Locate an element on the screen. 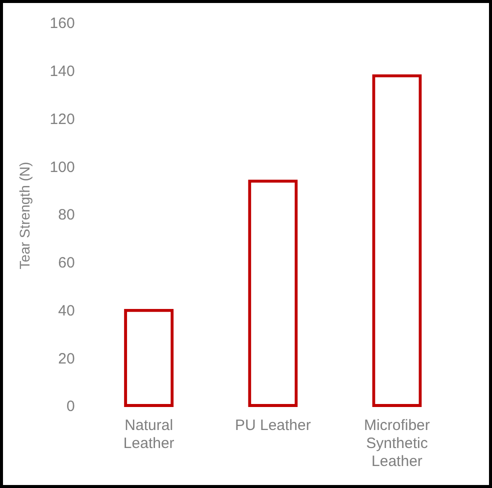 The image size is (492, 488). y-tick-label: 80 is located at coordinates (66, 215).